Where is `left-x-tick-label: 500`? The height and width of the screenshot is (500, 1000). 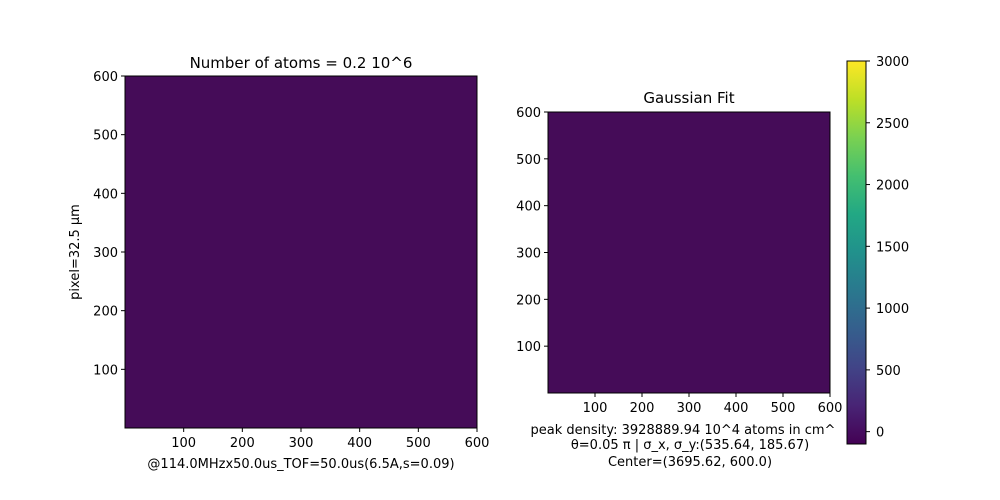 left-x-tick-label: 500 is located at coordinates (418, 443).